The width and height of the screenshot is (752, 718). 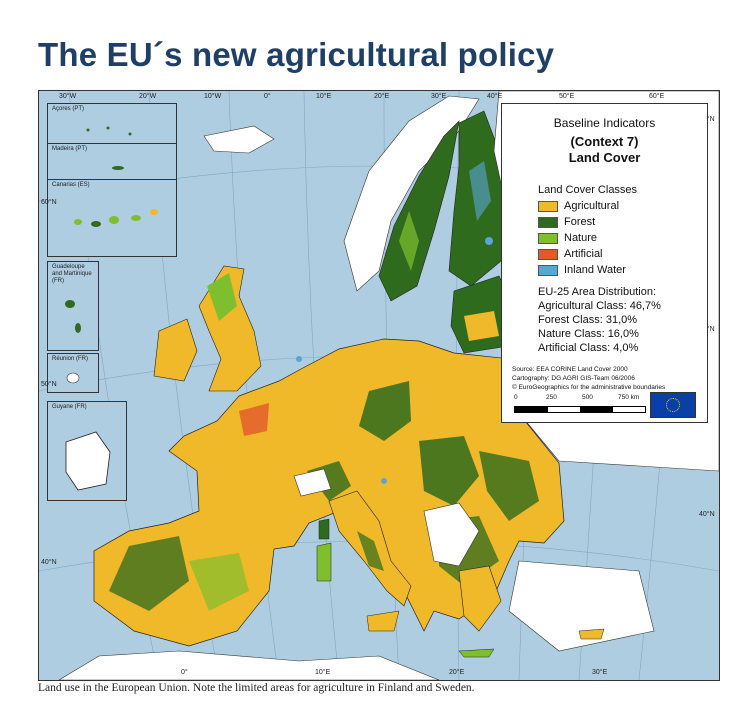 What do you see at coordinates (597, 292) in the screenshot?
I see `distribution-title: EU-25 Area Distribution:` at bounding box center [597, 292].